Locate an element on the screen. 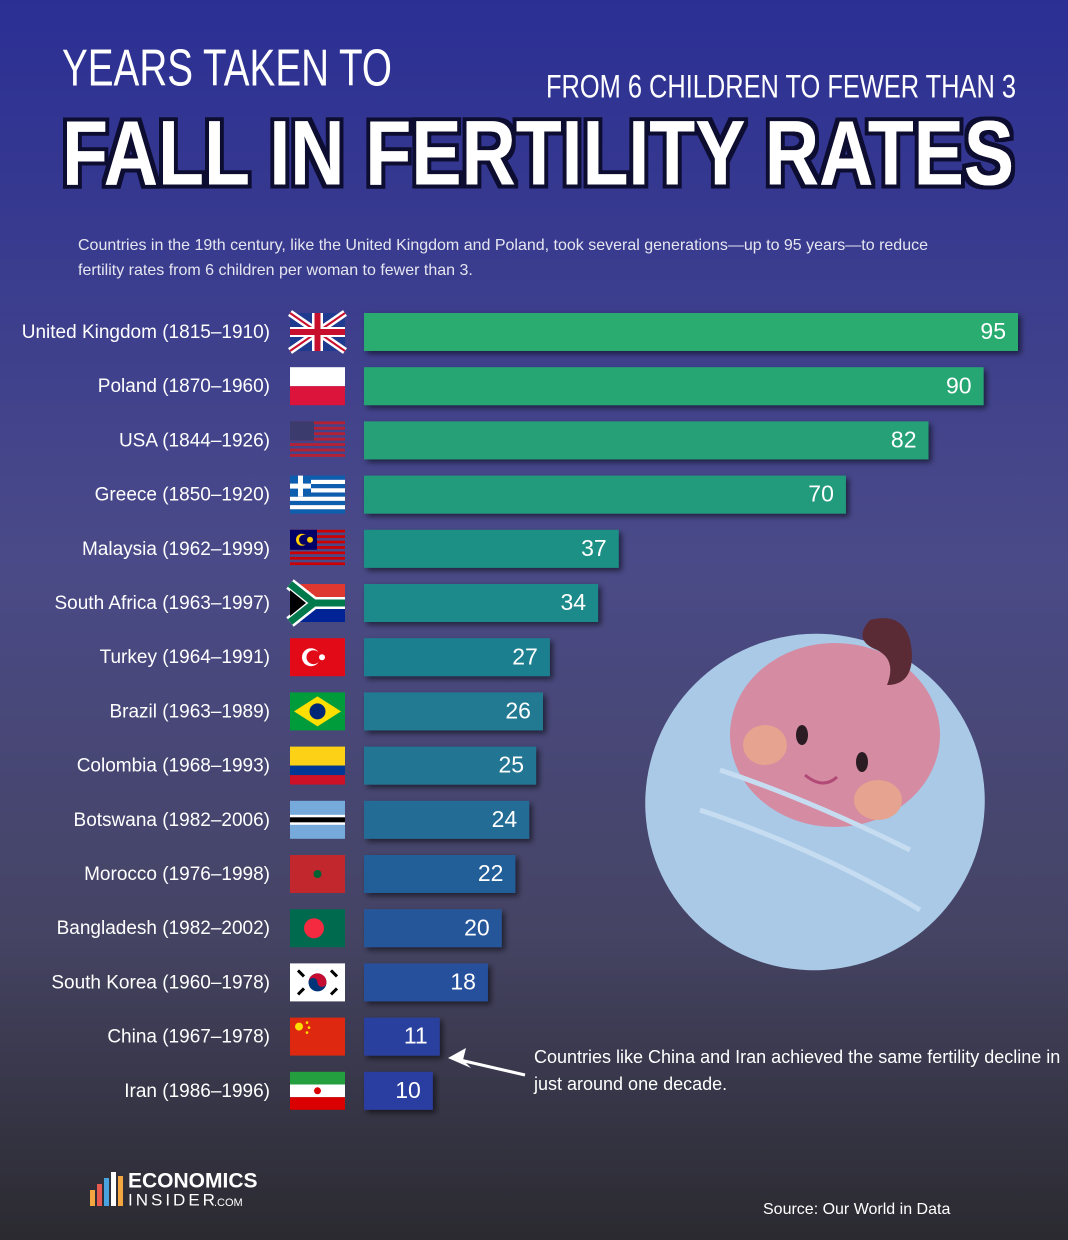 The image size is (1068, 1240). baby-illustration is located at coordinates (815, 794).